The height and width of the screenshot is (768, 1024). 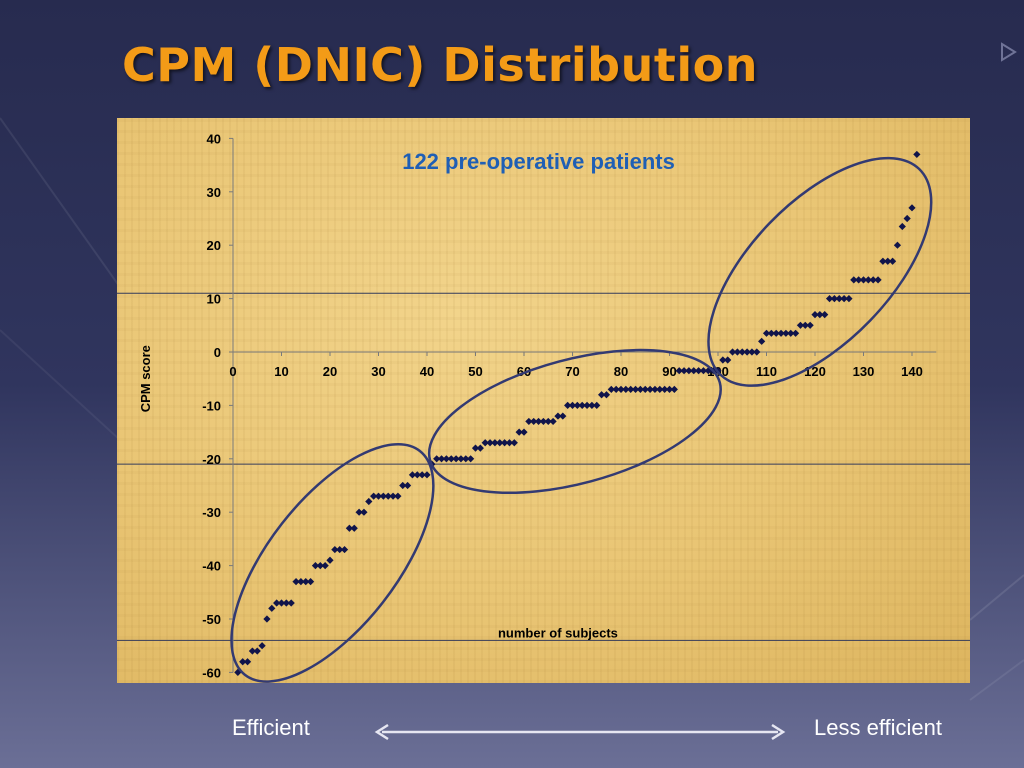 I want to click on x-tick-label: 110, so click(x=766, y=371).